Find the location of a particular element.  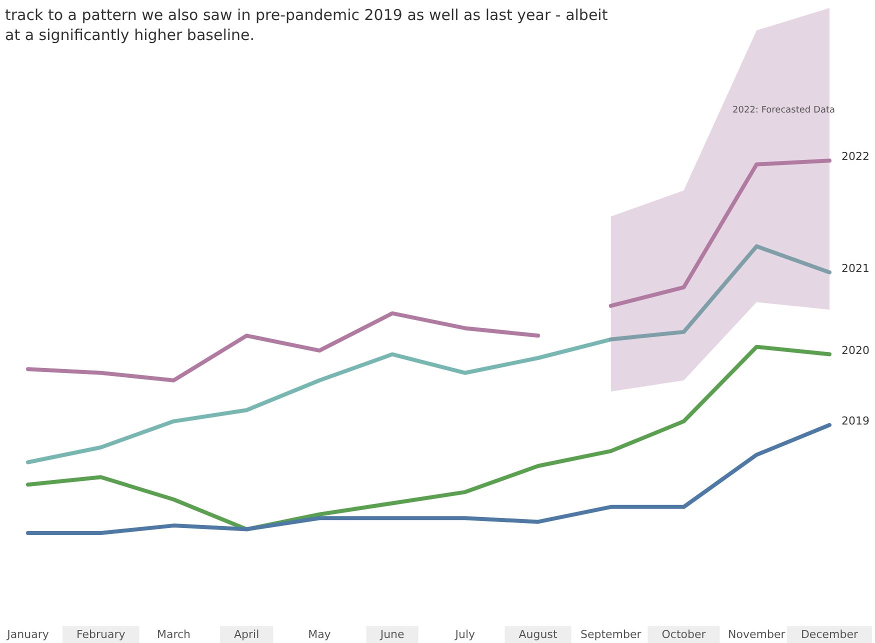

x-tick-label: April is located at coordinates (247, 634).